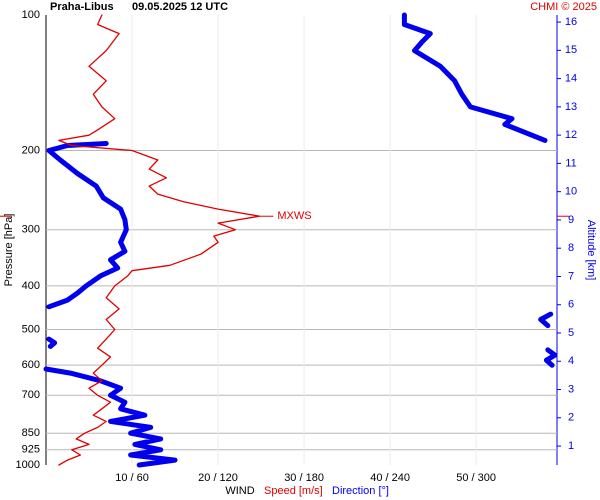 The image size is (600, 500). Describe the element at coordinates (390, 478) in the screenshot. I see `x-tick-label: 40 / 240` at that location.